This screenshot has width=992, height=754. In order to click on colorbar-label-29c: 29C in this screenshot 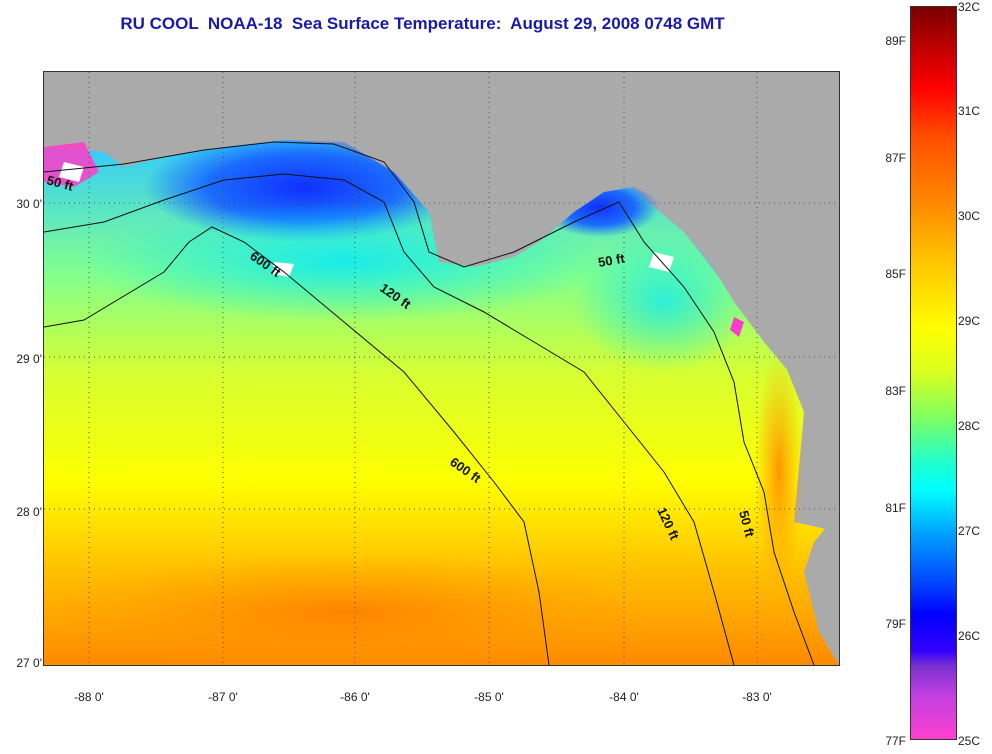, I will do `click(969, 321)`.